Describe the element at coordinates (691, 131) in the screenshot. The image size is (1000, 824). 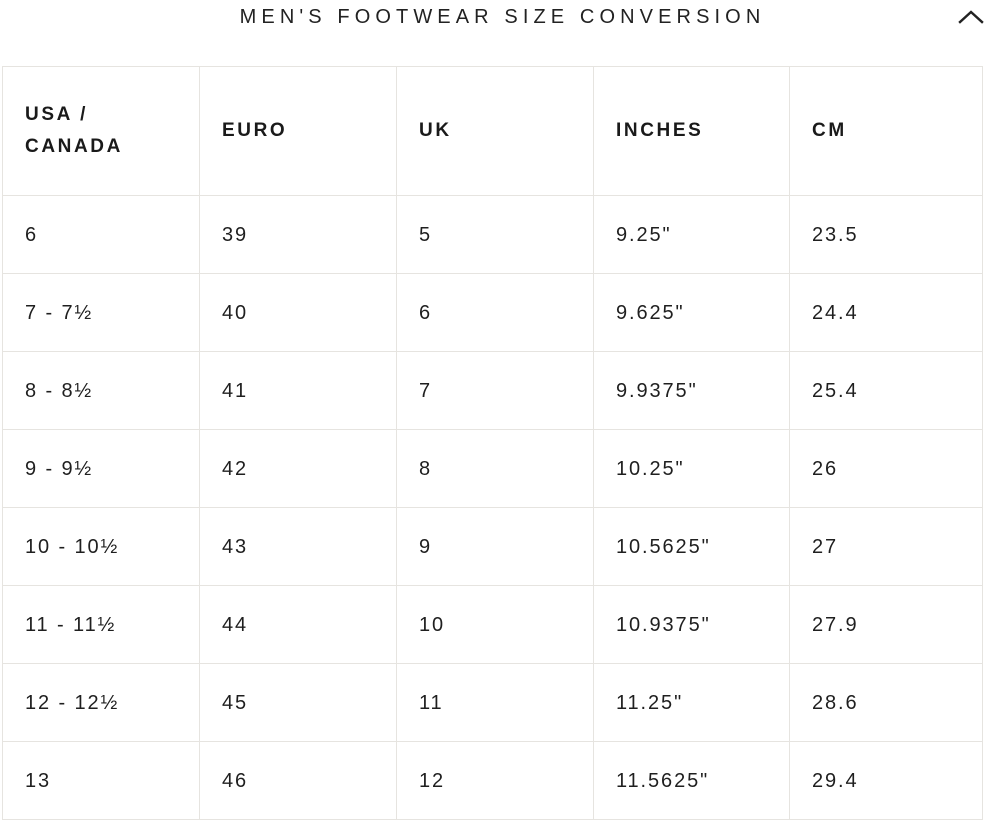
I see `column-header-inches: INCHES` at that location.